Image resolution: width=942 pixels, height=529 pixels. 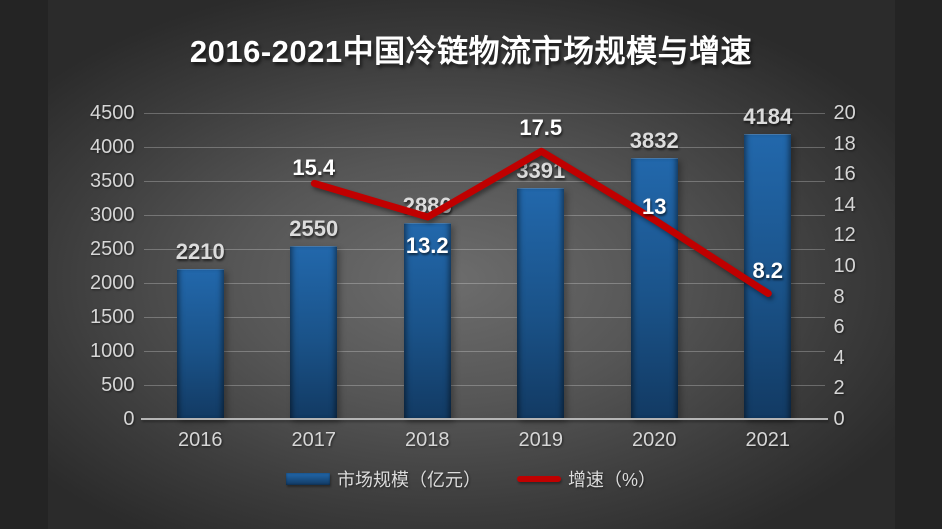 I want to click on x-axis-label-2020: 2020, so click(x=654, y=440).